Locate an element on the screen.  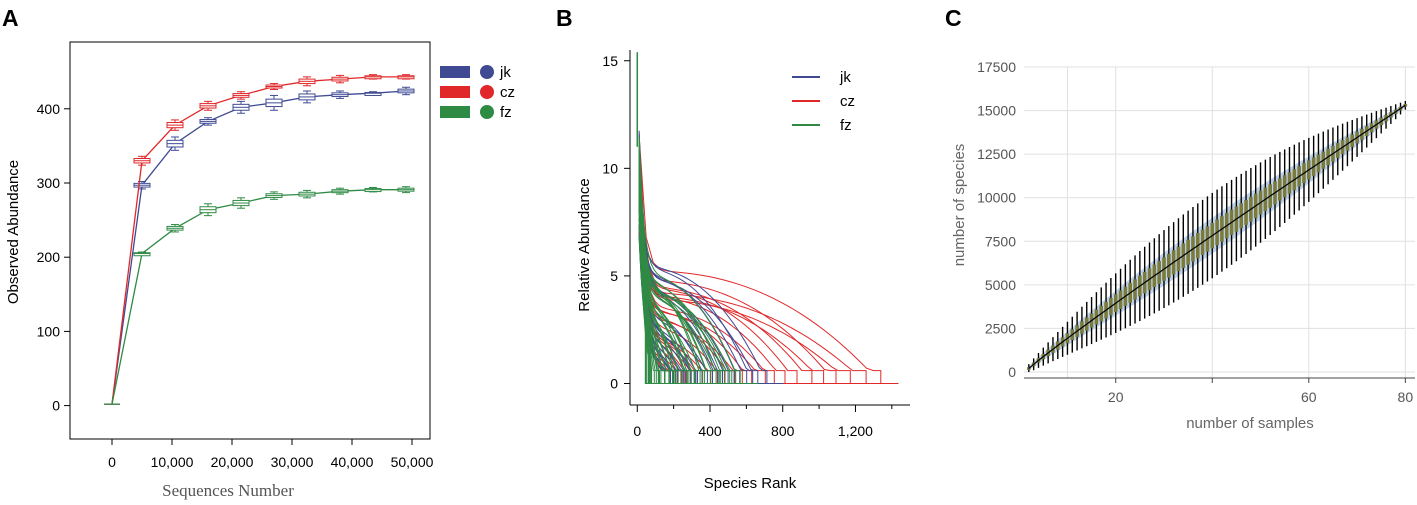
panel-c-y-ticks: 0 2500 5000 7500 10000 12500 15000 17500 is located at coordinates (996, 219).